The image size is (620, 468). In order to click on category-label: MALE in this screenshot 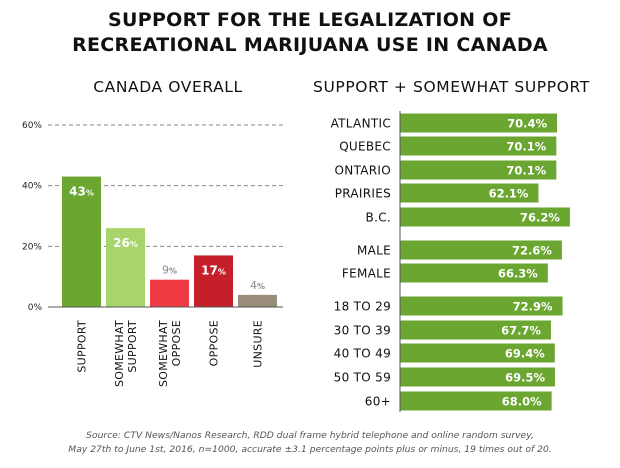, I will do `click(374, 251)`.